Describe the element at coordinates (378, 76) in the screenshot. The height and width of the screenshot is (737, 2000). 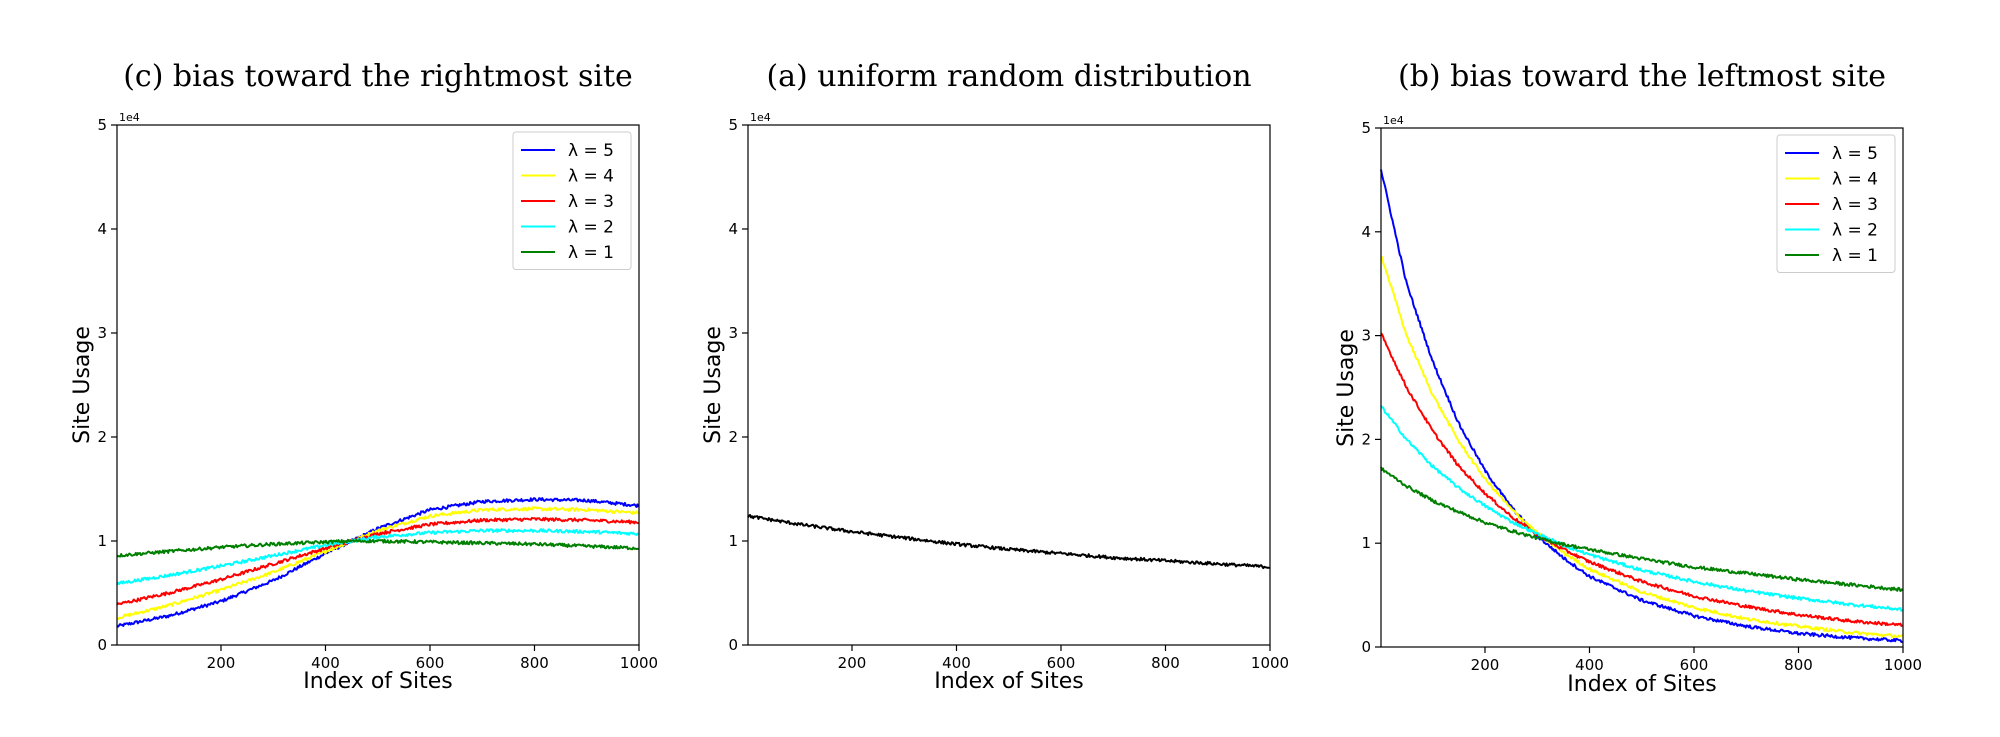
I see `panel-title: (c) bias toward the rightmost site` at that location.